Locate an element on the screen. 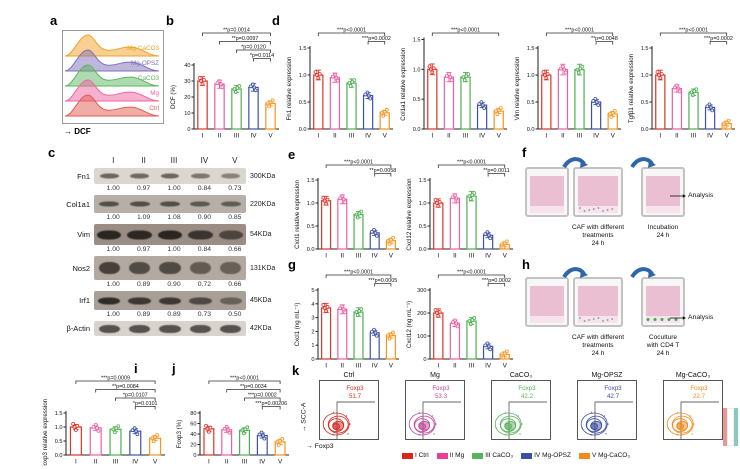 This screenshot has width=740, height=469. flow-plot-caco3: CaCO₃ Foxp3 42.2 is located at coordinates (521, 408).